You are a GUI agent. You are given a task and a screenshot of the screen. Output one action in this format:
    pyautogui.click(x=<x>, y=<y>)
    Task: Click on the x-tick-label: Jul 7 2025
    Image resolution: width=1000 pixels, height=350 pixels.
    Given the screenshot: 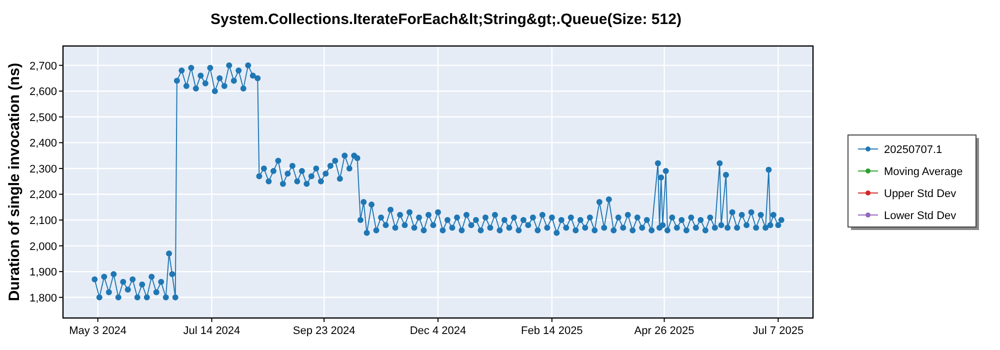 What is the action you would take?
    pyautogui.click(x=778, y=331)
    